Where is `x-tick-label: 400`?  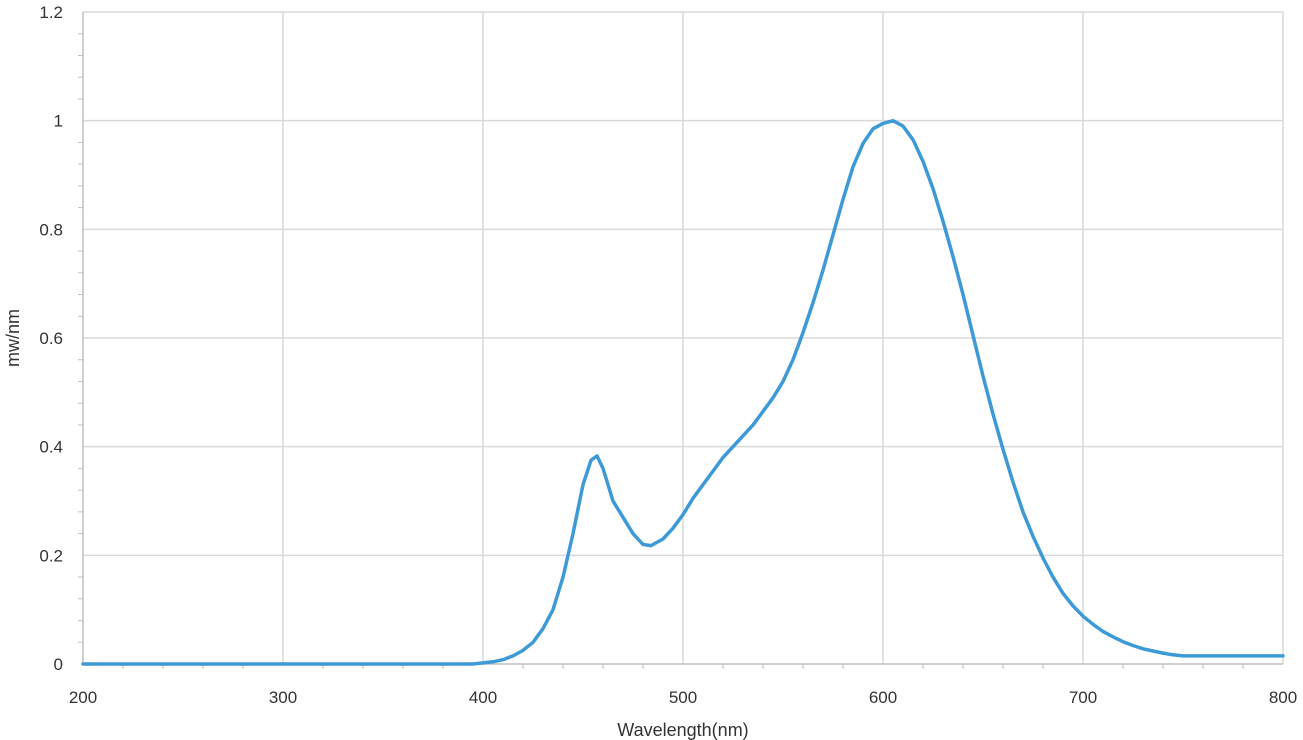
x-tick-label: 400 is located at coordinates (483, 697).